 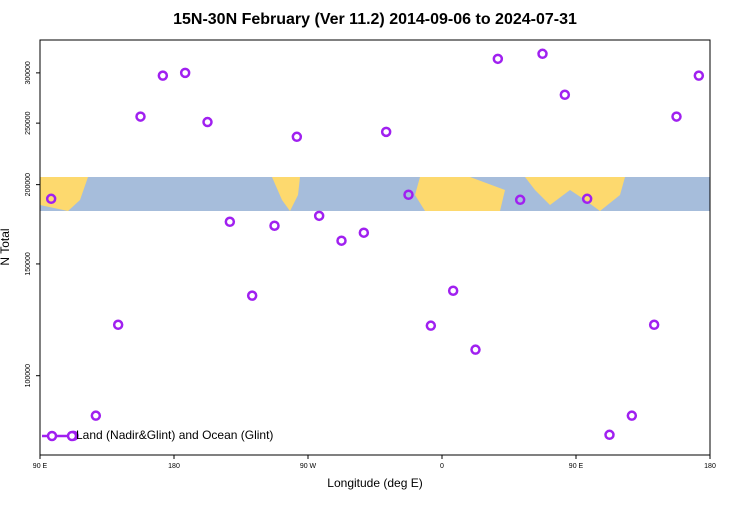 What do you see at coordinates (374, 483) in the screenshot?
I see `x-axis-label: Longitude (deg E)` at bounding box center [374, 483].